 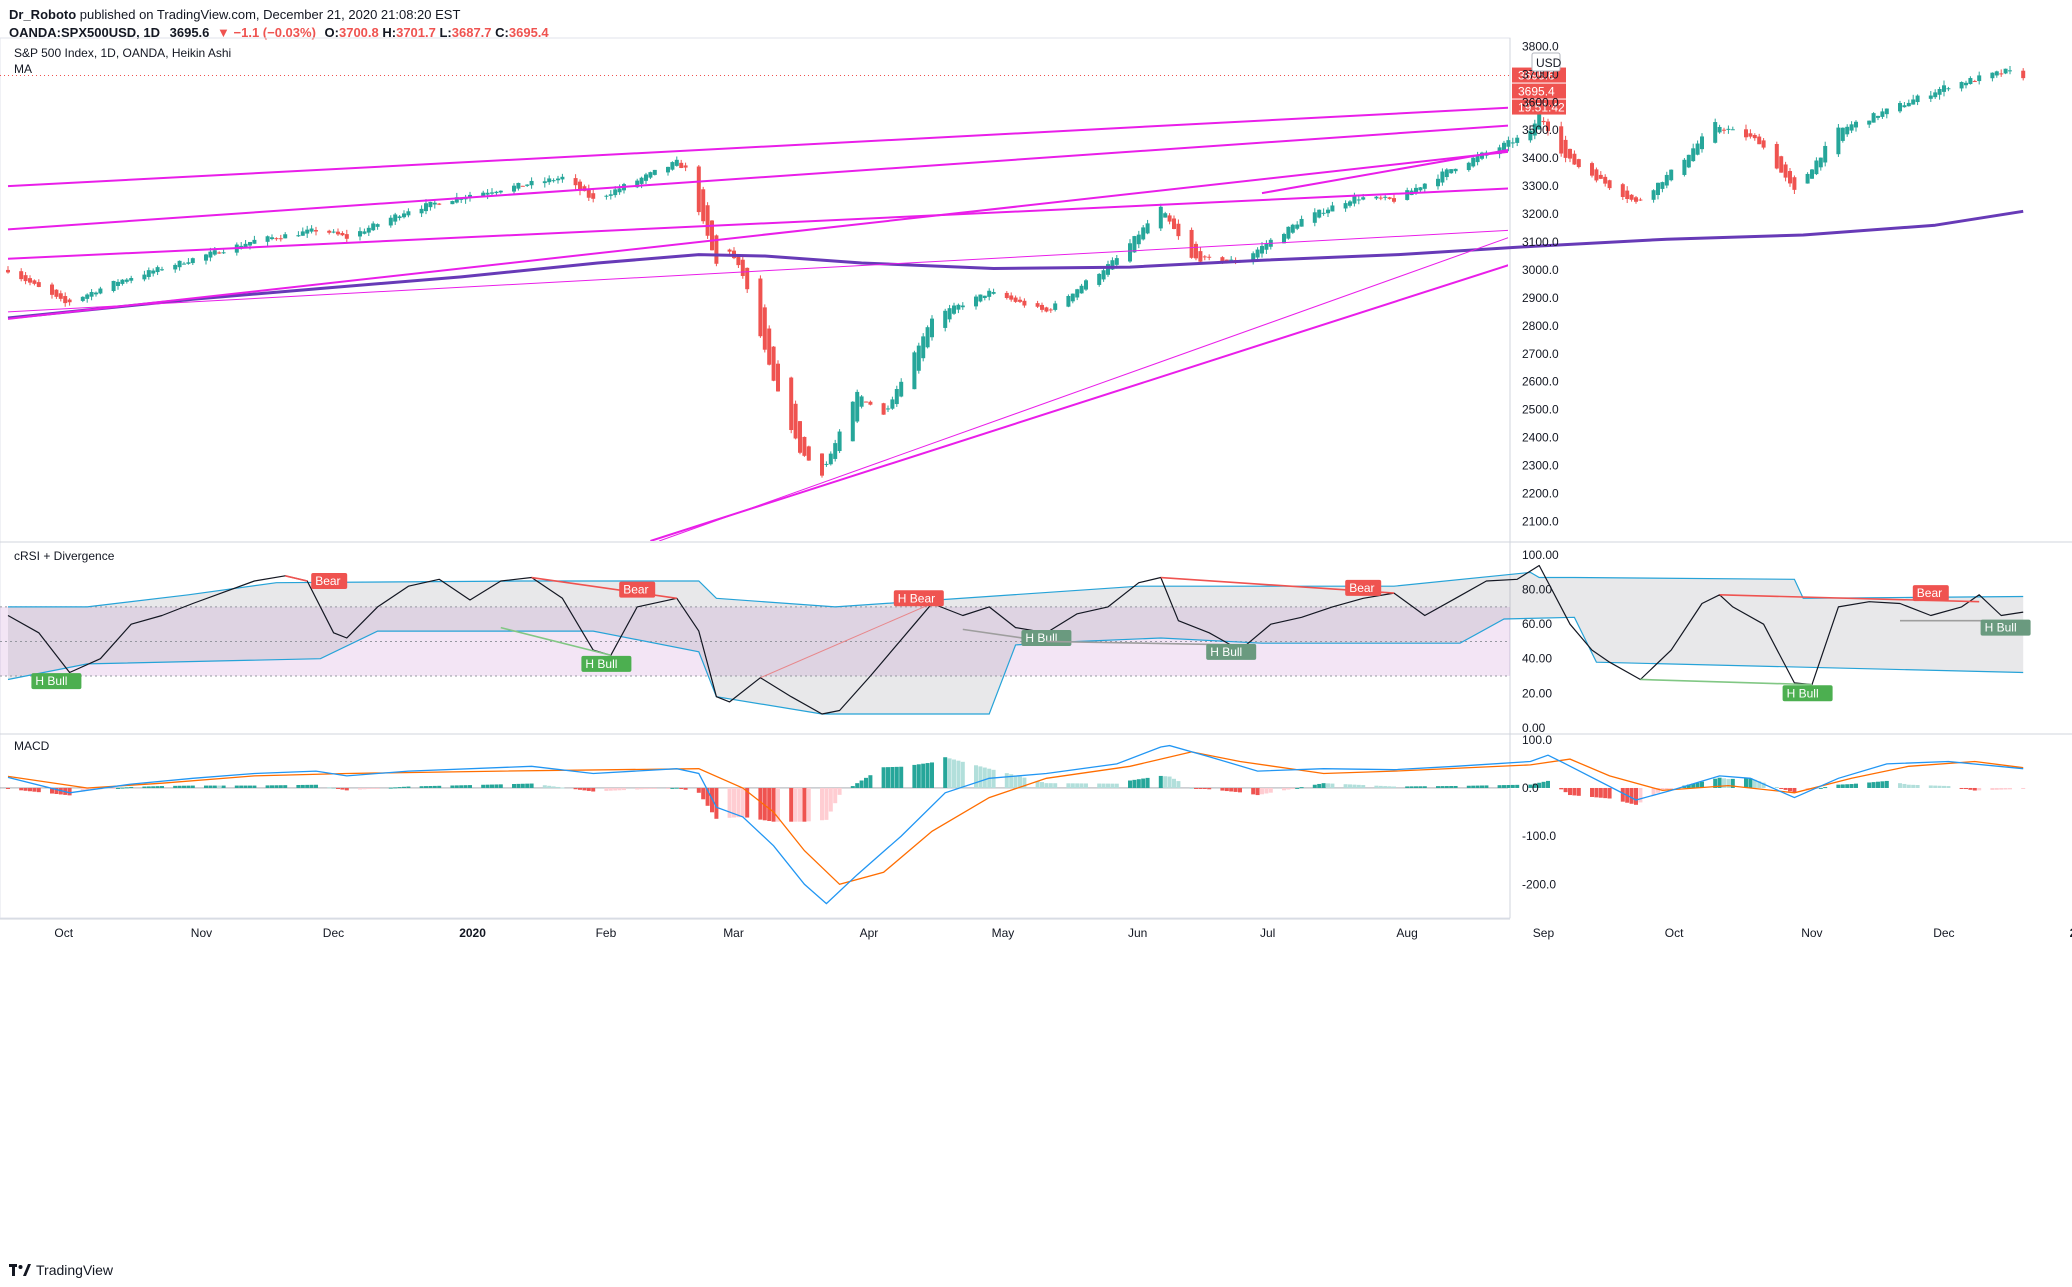 I want to click on y-tick-label: 0.00, so click(x=1534, y=728).